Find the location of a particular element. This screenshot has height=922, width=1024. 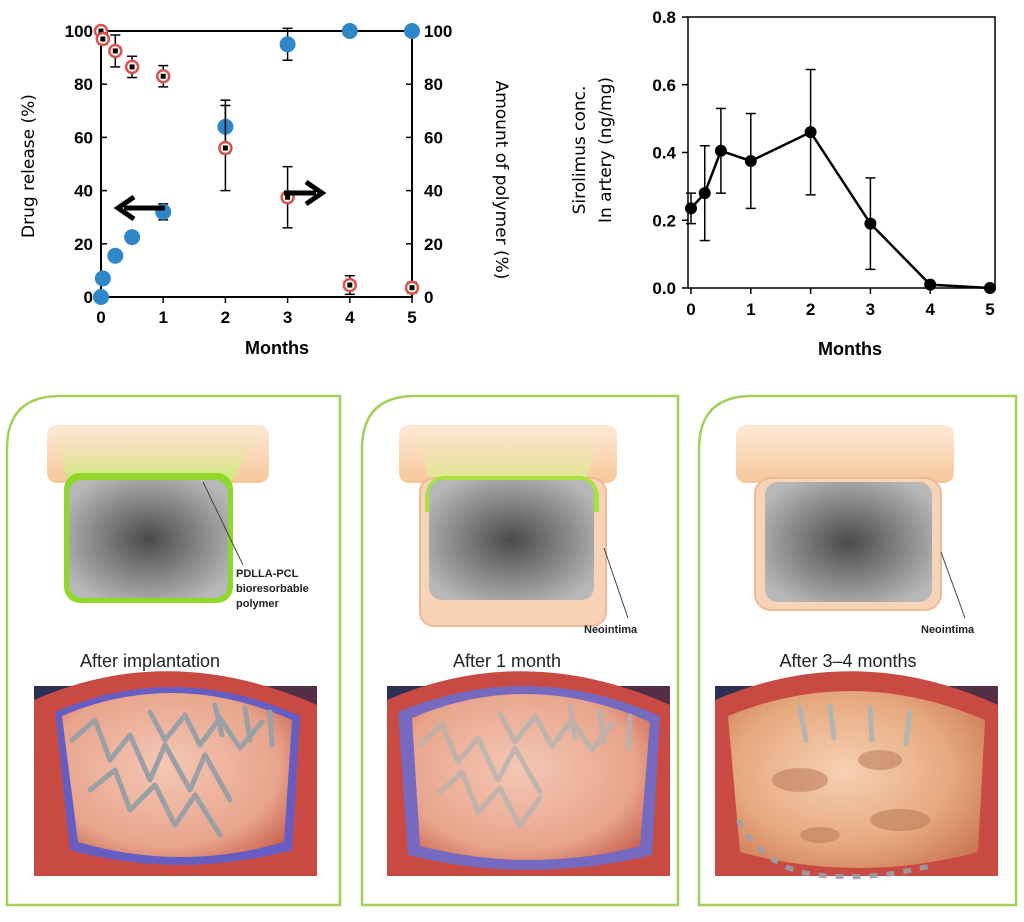

panel1-pointer is located at coordinates (223, 523).